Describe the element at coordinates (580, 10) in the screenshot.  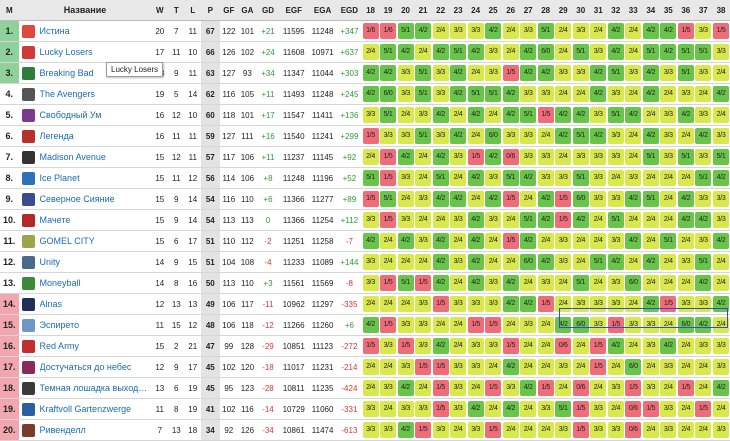
I see `col-round: 30` at that location.